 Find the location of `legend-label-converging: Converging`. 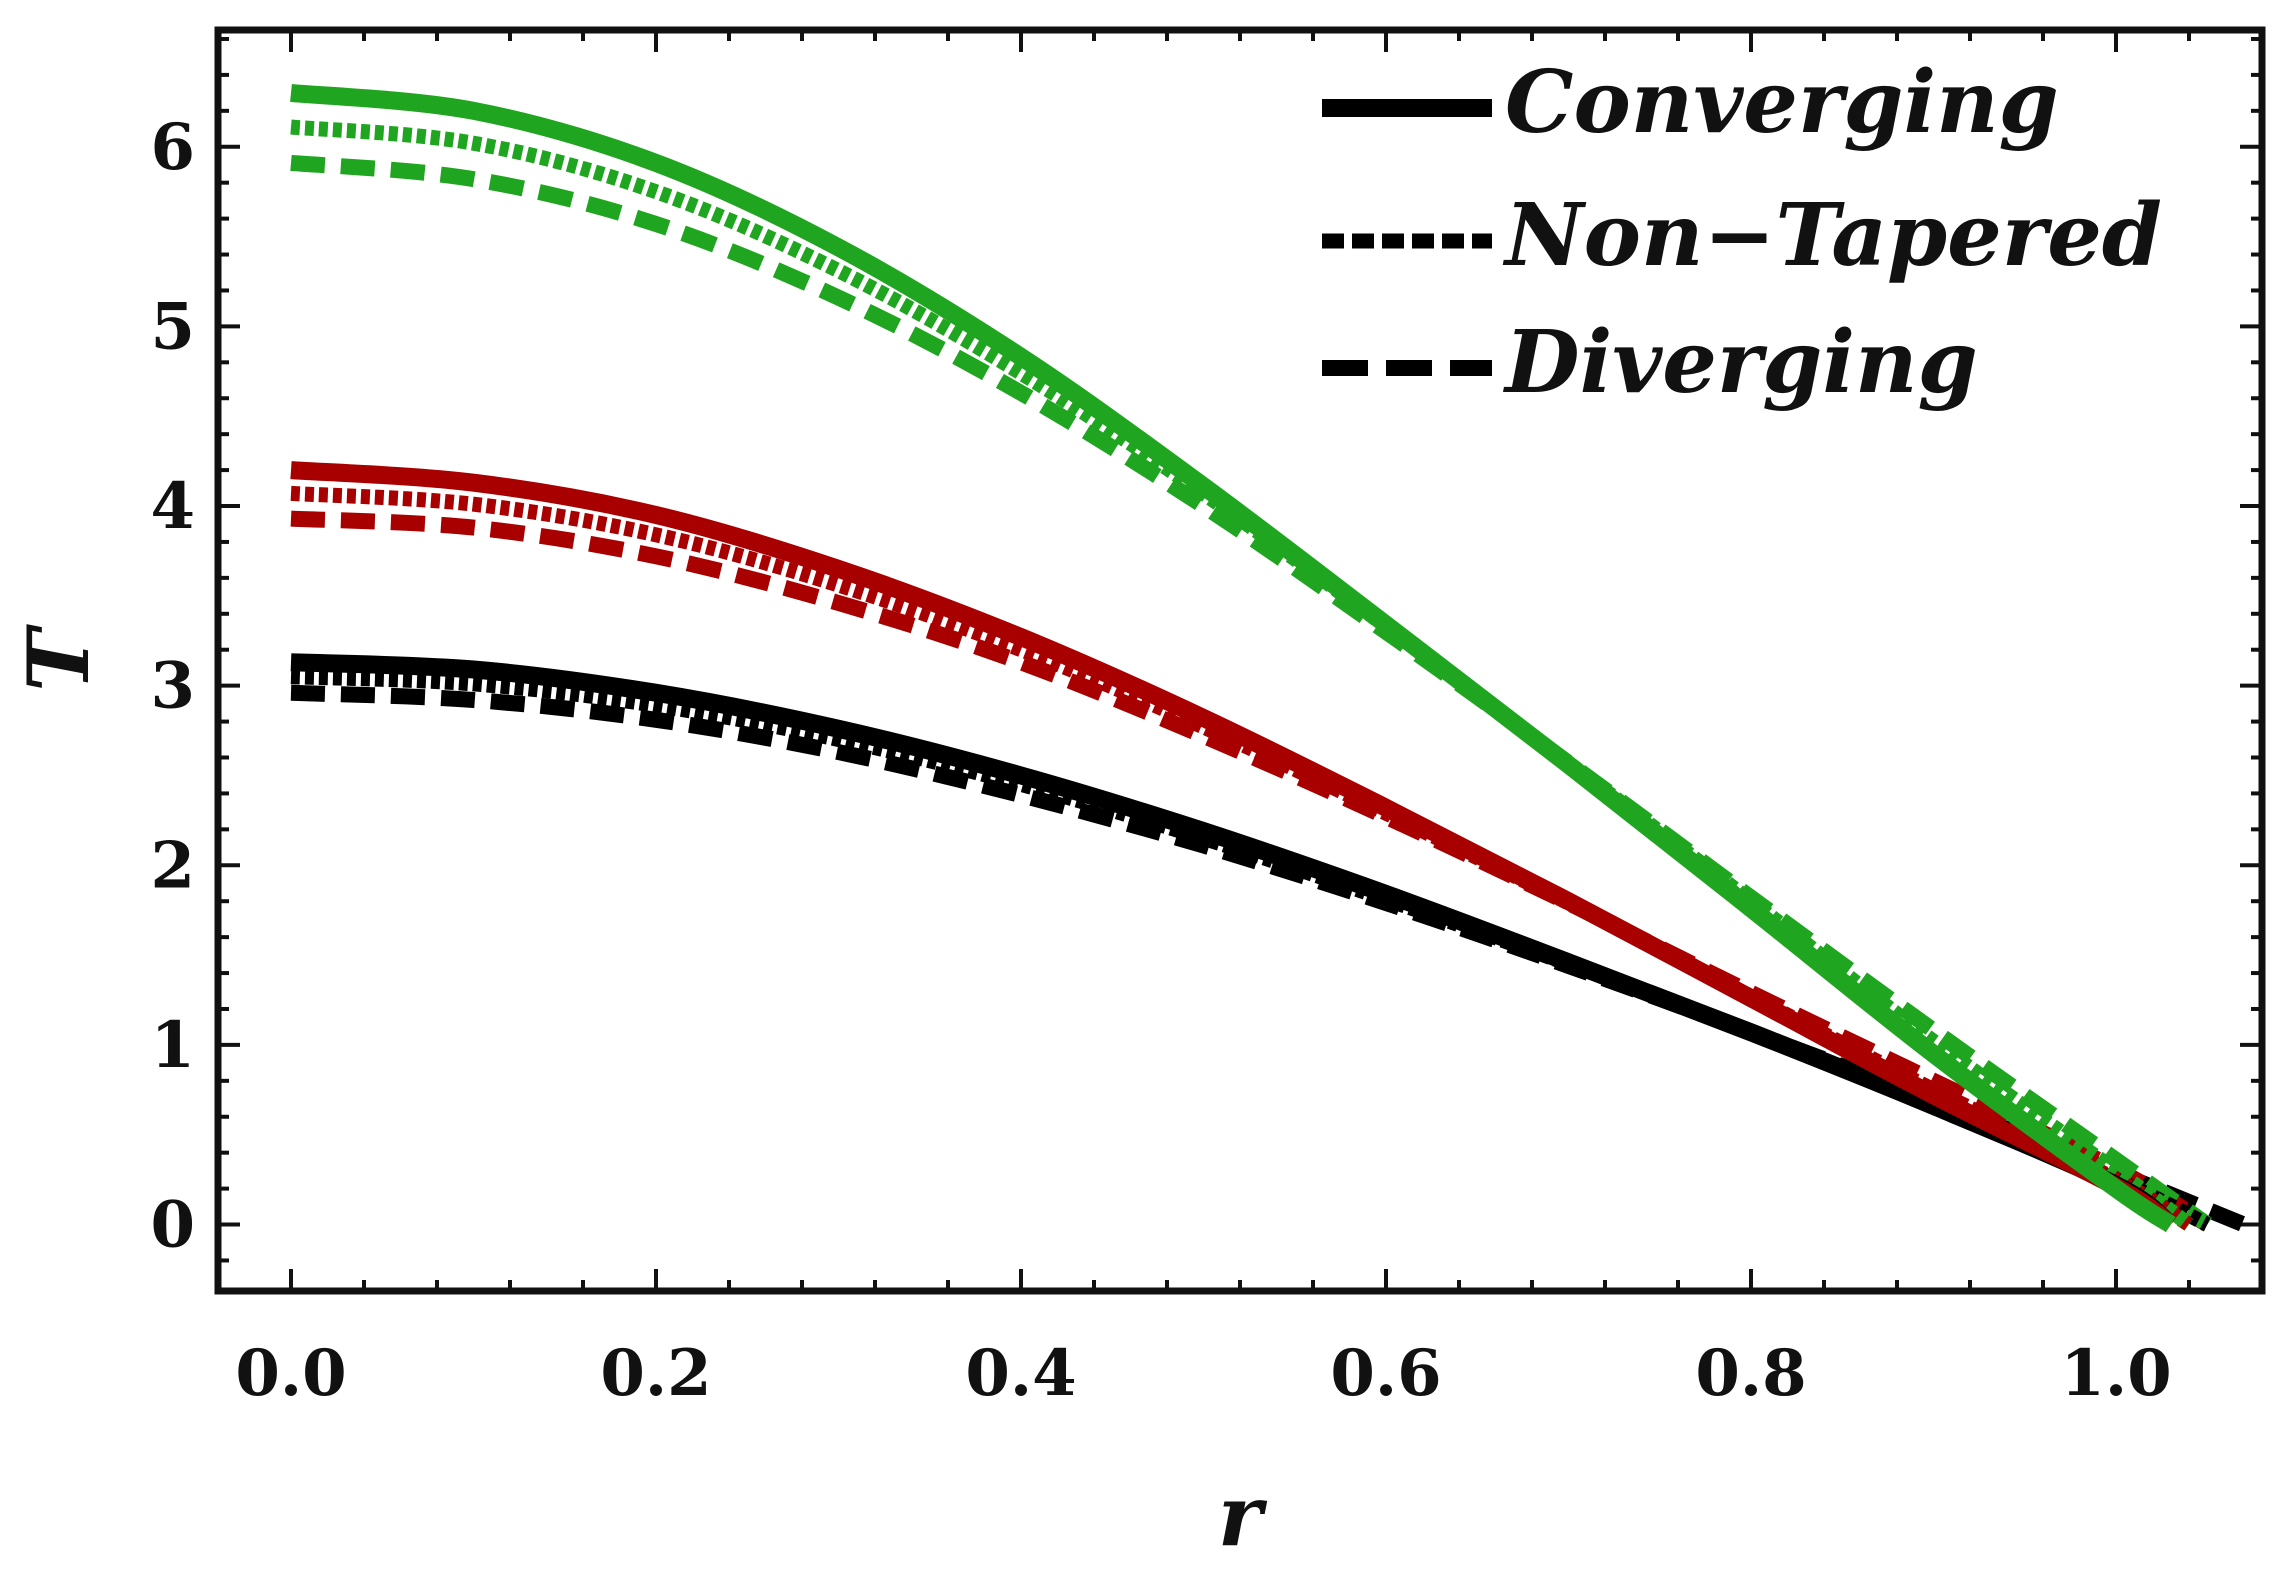

legend-label-converging: Converging is located at coordinates (1782, 102).